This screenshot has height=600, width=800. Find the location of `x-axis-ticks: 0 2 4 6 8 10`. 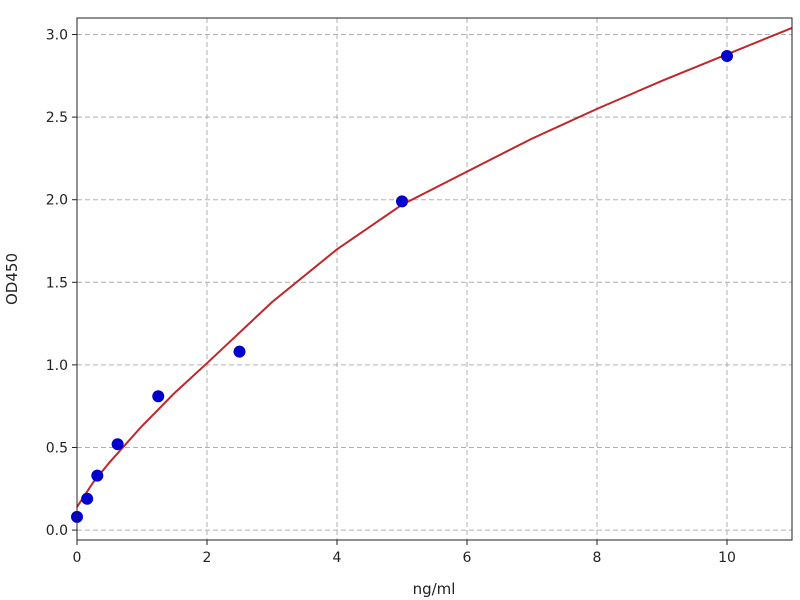

x-axis-ticks: 0 2 4 6 8 10 is located at coordinates (404, 553).